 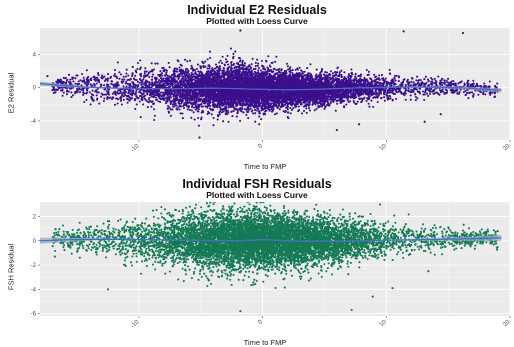 I want to click on e2-title: Individual E2 Residuals, so click(x=257, y=10).